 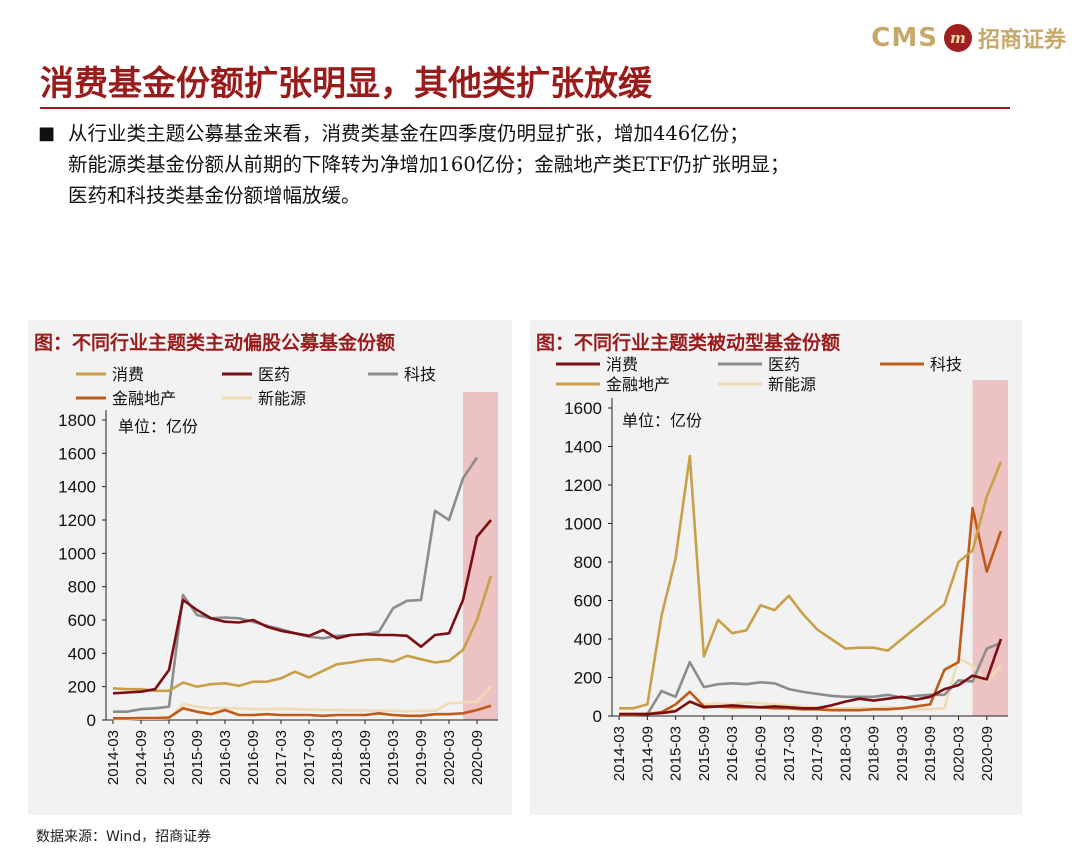 I want to click on bullet-line-1: 从行业类主题公募基金来看，消费类基金在四季度仍明显扩张，增加446亿份；, so click(x=408, y=133).